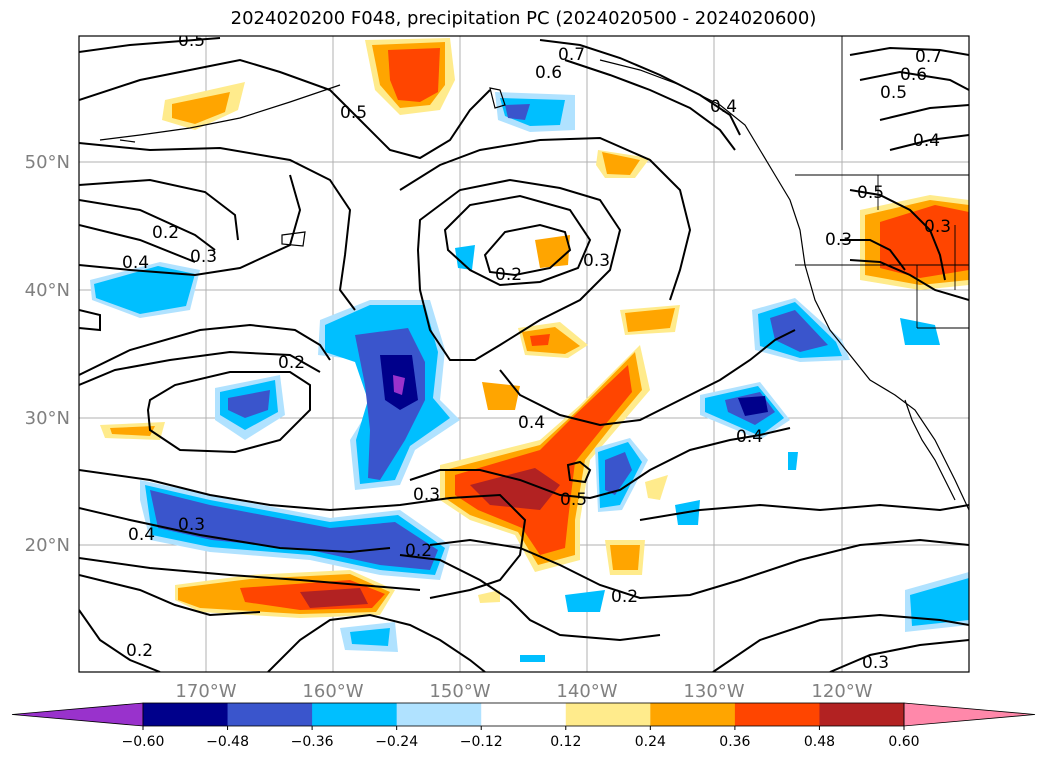 This screenshot has height=765, width=1047. What do you see at coordinates (734, 742) in the screenshot?
I see `colorbar-tick-label: 0.36` at bounding box center [734, 742].